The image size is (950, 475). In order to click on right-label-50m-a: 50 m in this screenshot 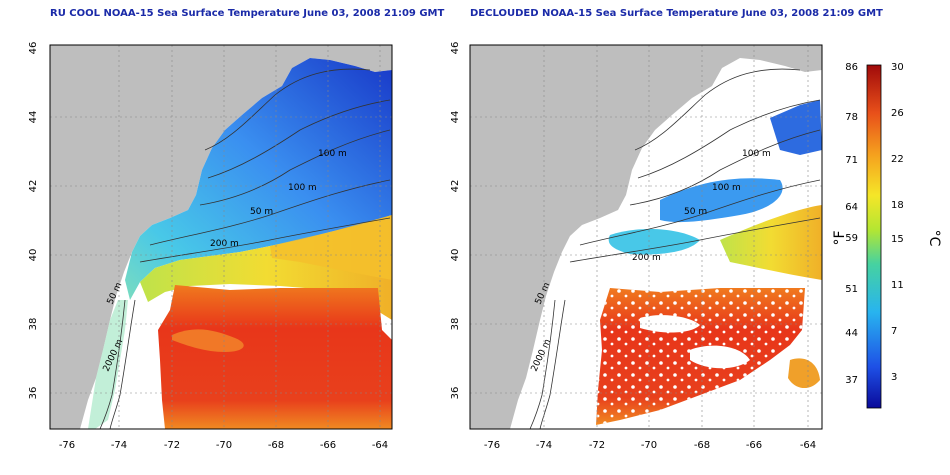, I will do `click(695, 212)`.